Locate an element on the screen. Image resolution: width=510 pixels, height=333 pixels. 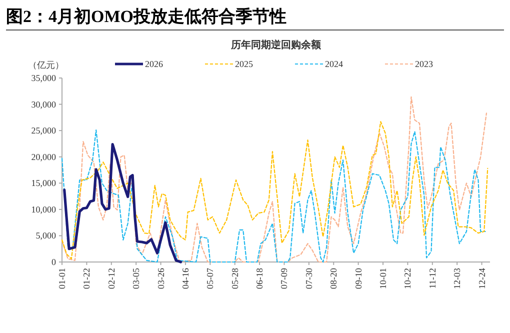
x-tick-label: 01-01 is located at coordinates (62, 278).